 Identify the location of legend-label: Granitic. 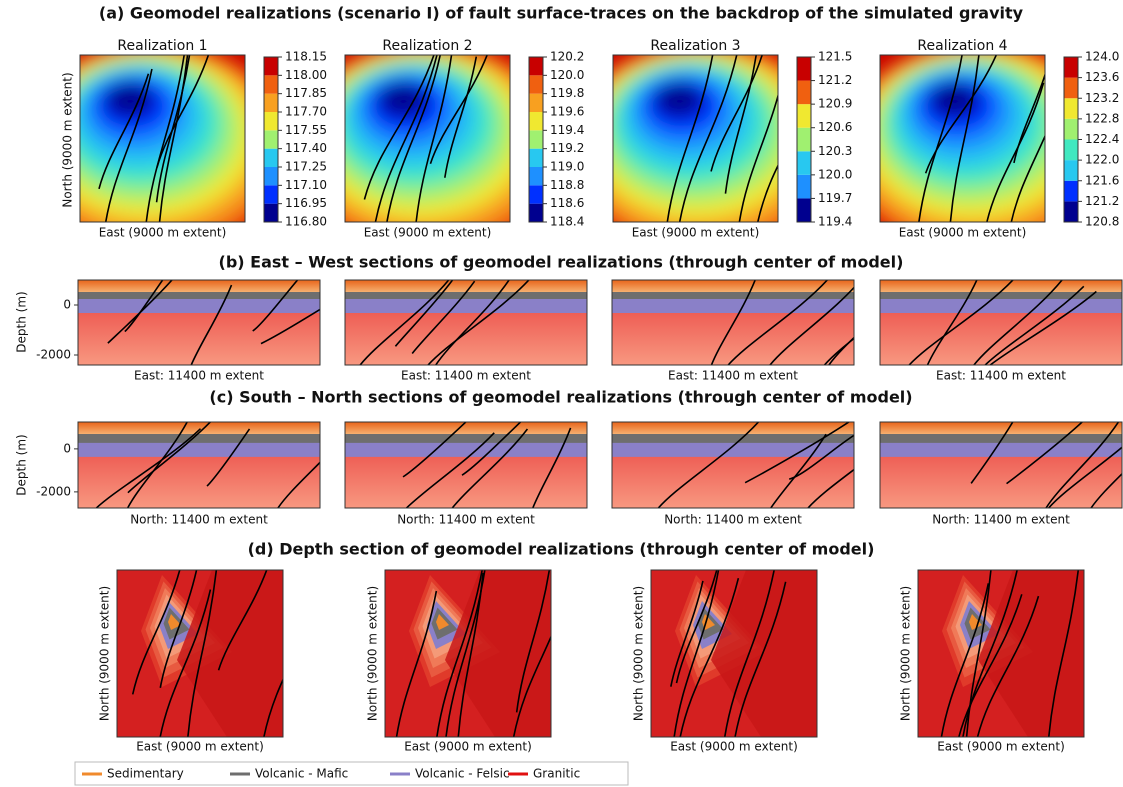
(556, 774).